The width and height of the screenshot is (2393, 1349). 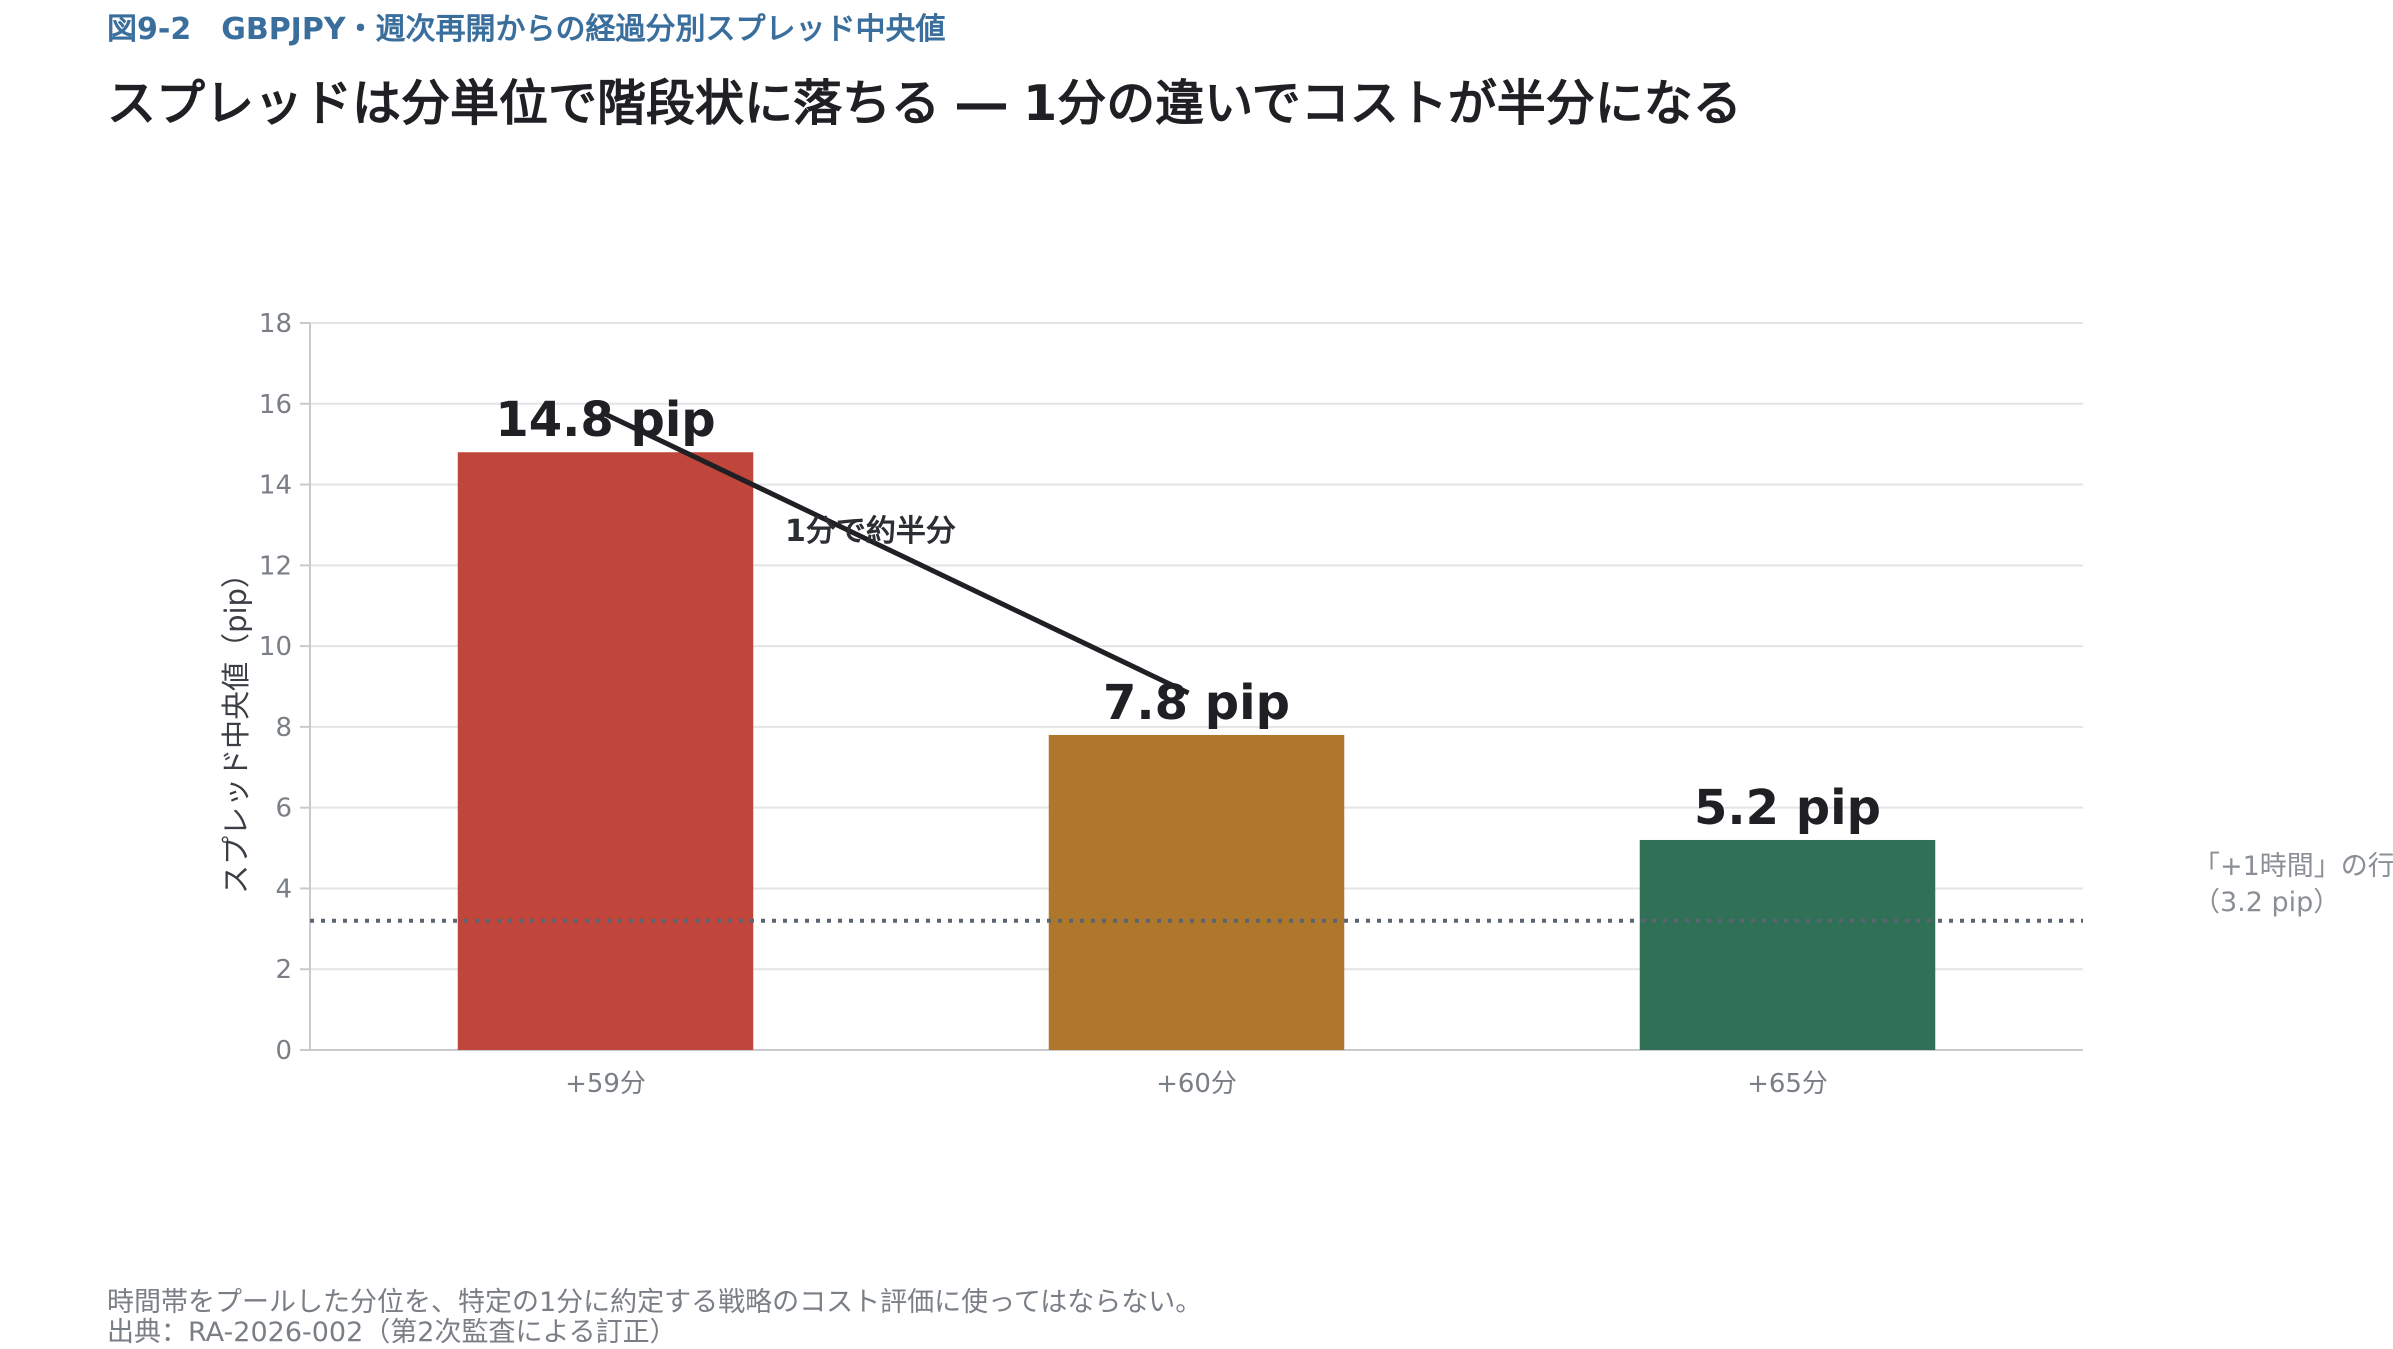 What do you see at coordinates (924, 103) in the screenshot?
I see `chart-headline: スプレッドは分単位で階段状に落ちる ― 1分の違いでコストが半分になる` at bounding box center [924, 103].